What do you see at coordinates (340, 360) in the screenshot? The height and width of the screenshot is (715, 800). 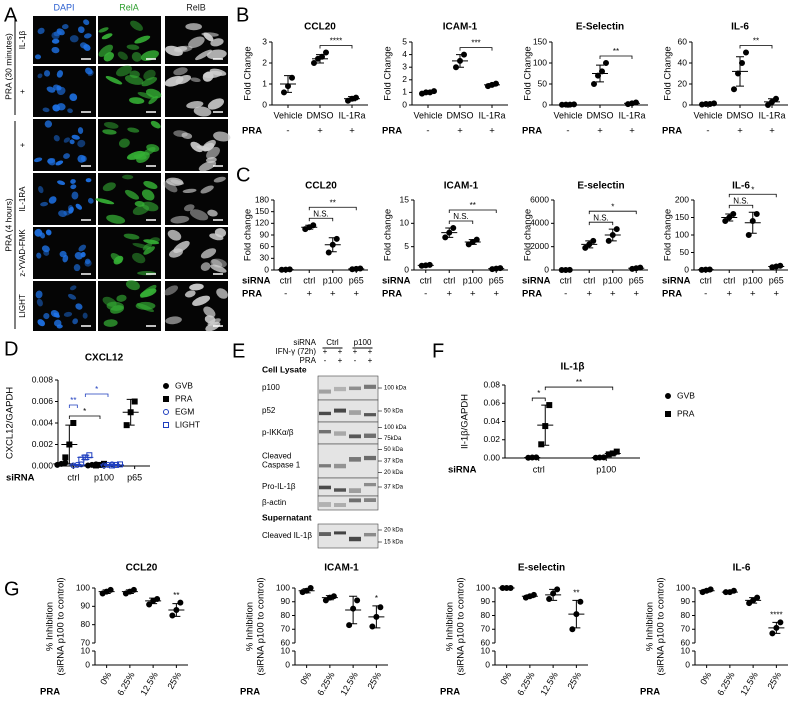 I see `blot-header-value: +` at bounding box center [340, 360].